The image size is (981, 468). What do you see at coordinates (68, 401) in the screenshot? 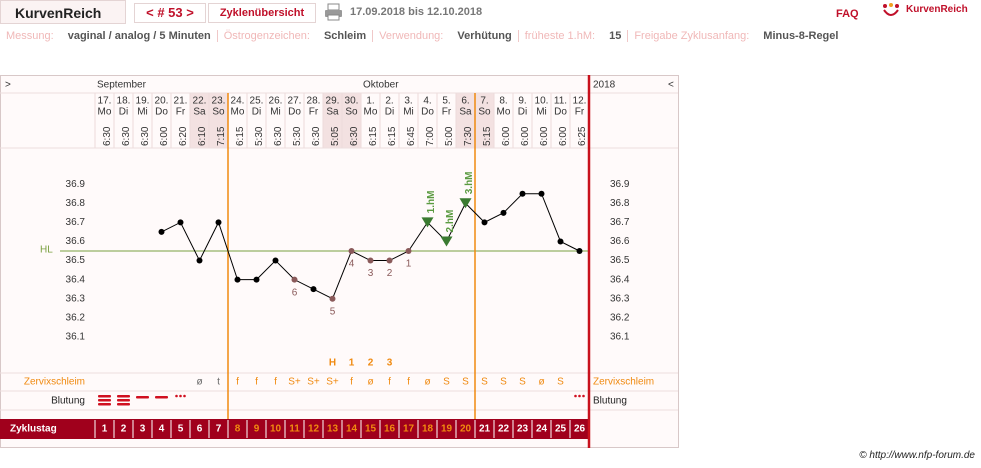
I see `bleeding-label: Blutung` at bounding box center [68, 401].